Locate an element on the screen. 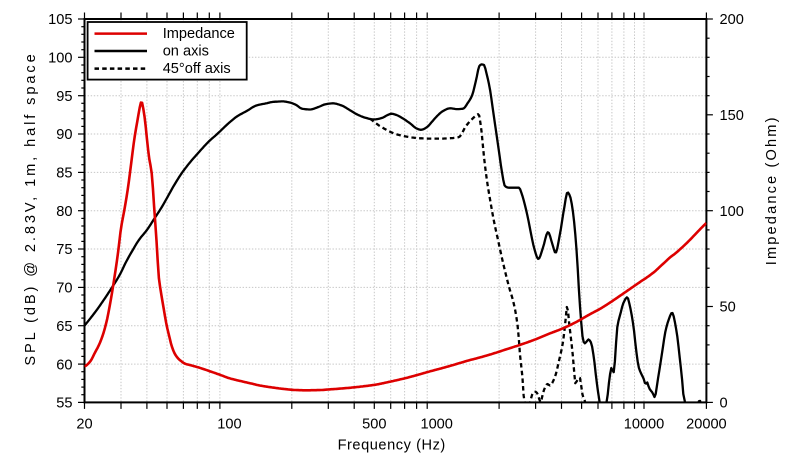  svg-text: 50 is located at coordinates (728, 308).